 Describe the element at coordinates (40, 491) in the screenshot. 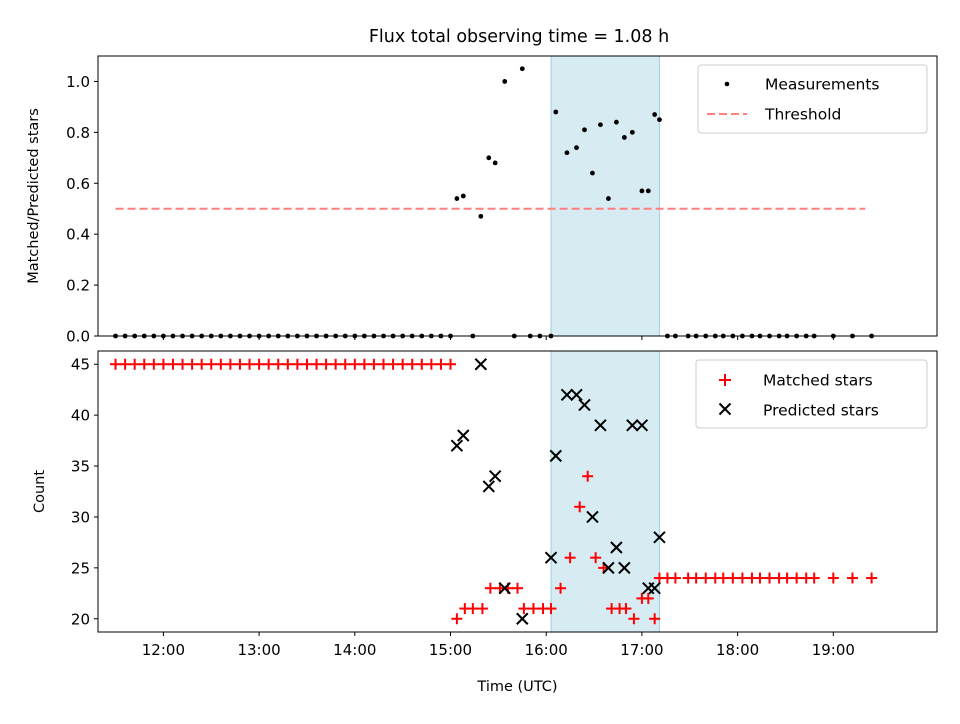

I see `star-count-ylabel: Count` at that location.